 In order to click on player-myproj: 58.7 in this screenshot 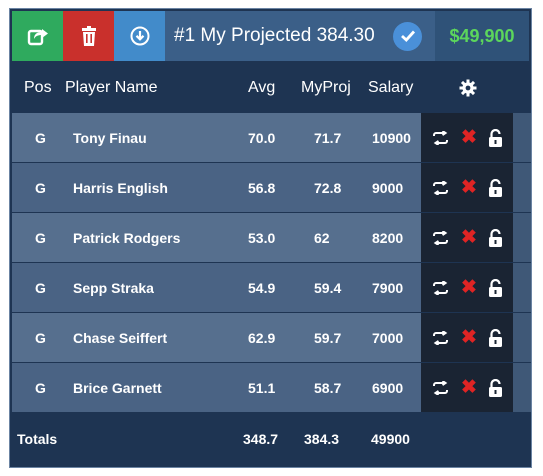, I will do `click(328, 387)`.